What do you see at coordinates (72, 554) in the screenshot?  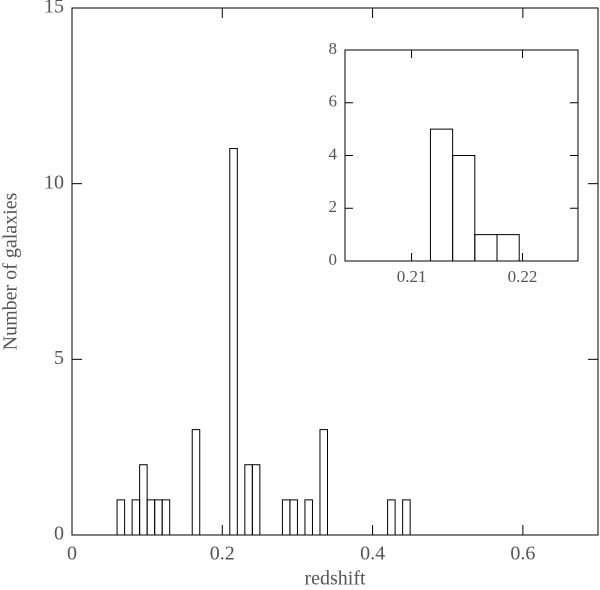 I see `x-tick-label: 0` at bounding box center [72, 554].